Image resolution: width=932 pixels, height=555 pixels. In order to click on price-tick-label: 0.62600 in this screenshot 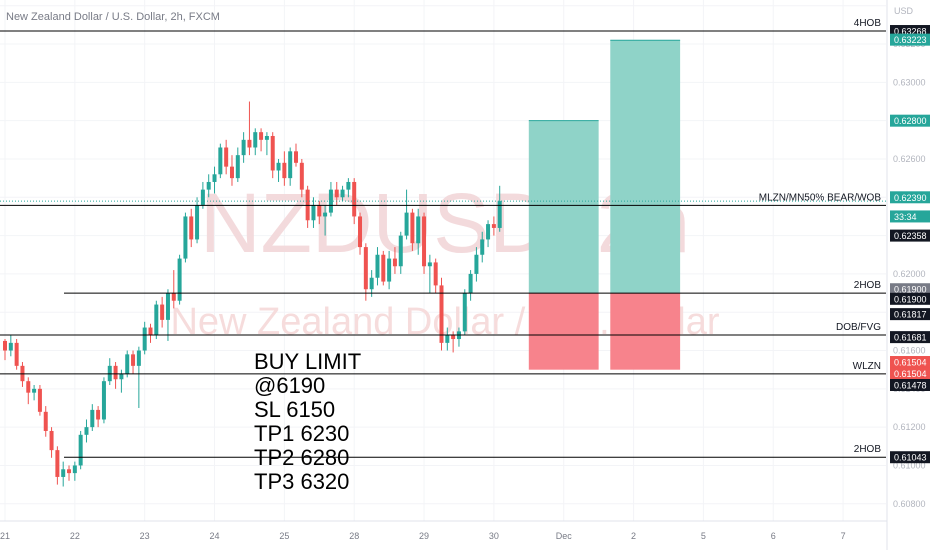, I will do `click(909, 159)`.